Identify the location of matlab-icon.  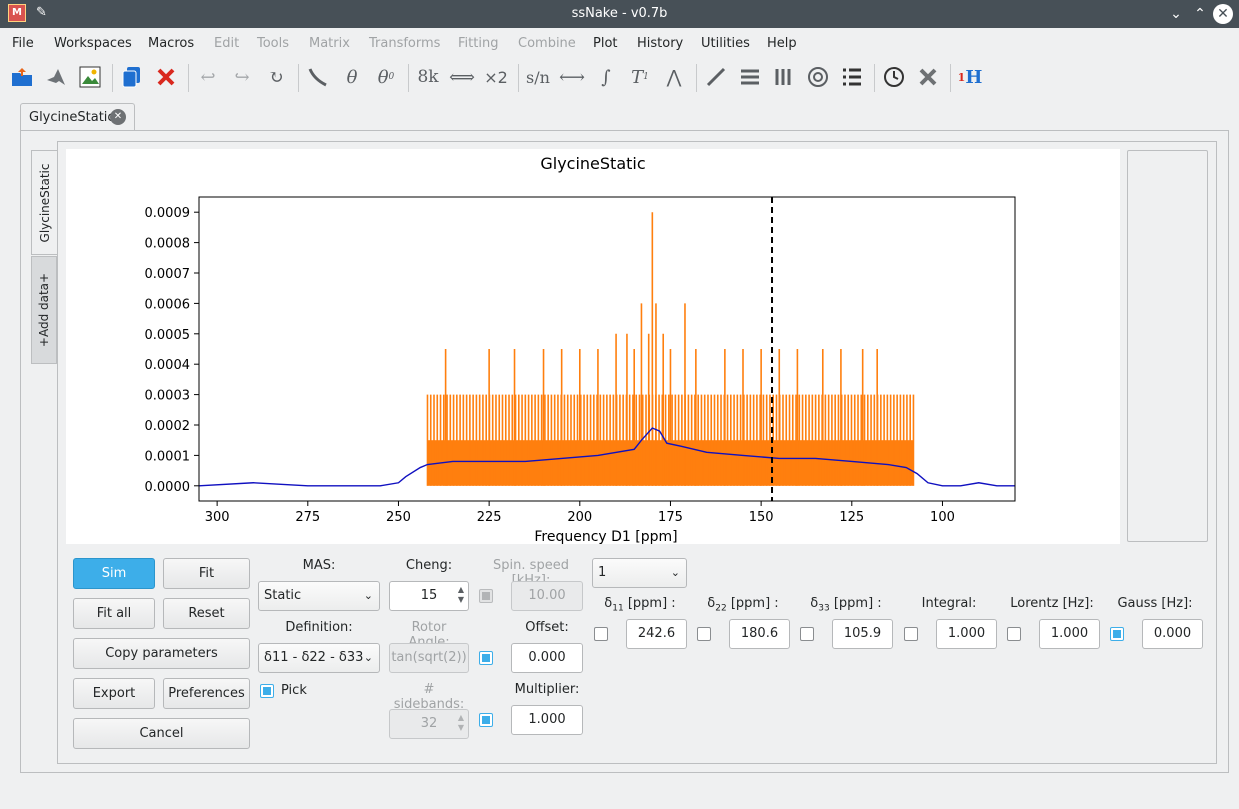
(56, 77).